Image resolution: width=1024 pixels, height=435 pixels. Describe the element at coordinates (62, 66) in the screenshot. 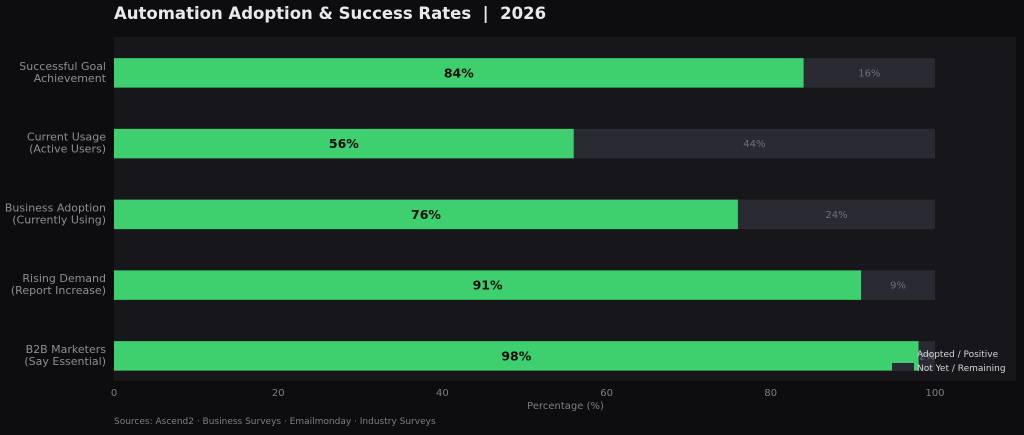

I see `y-category-label-line: Successful Goal` at that location.